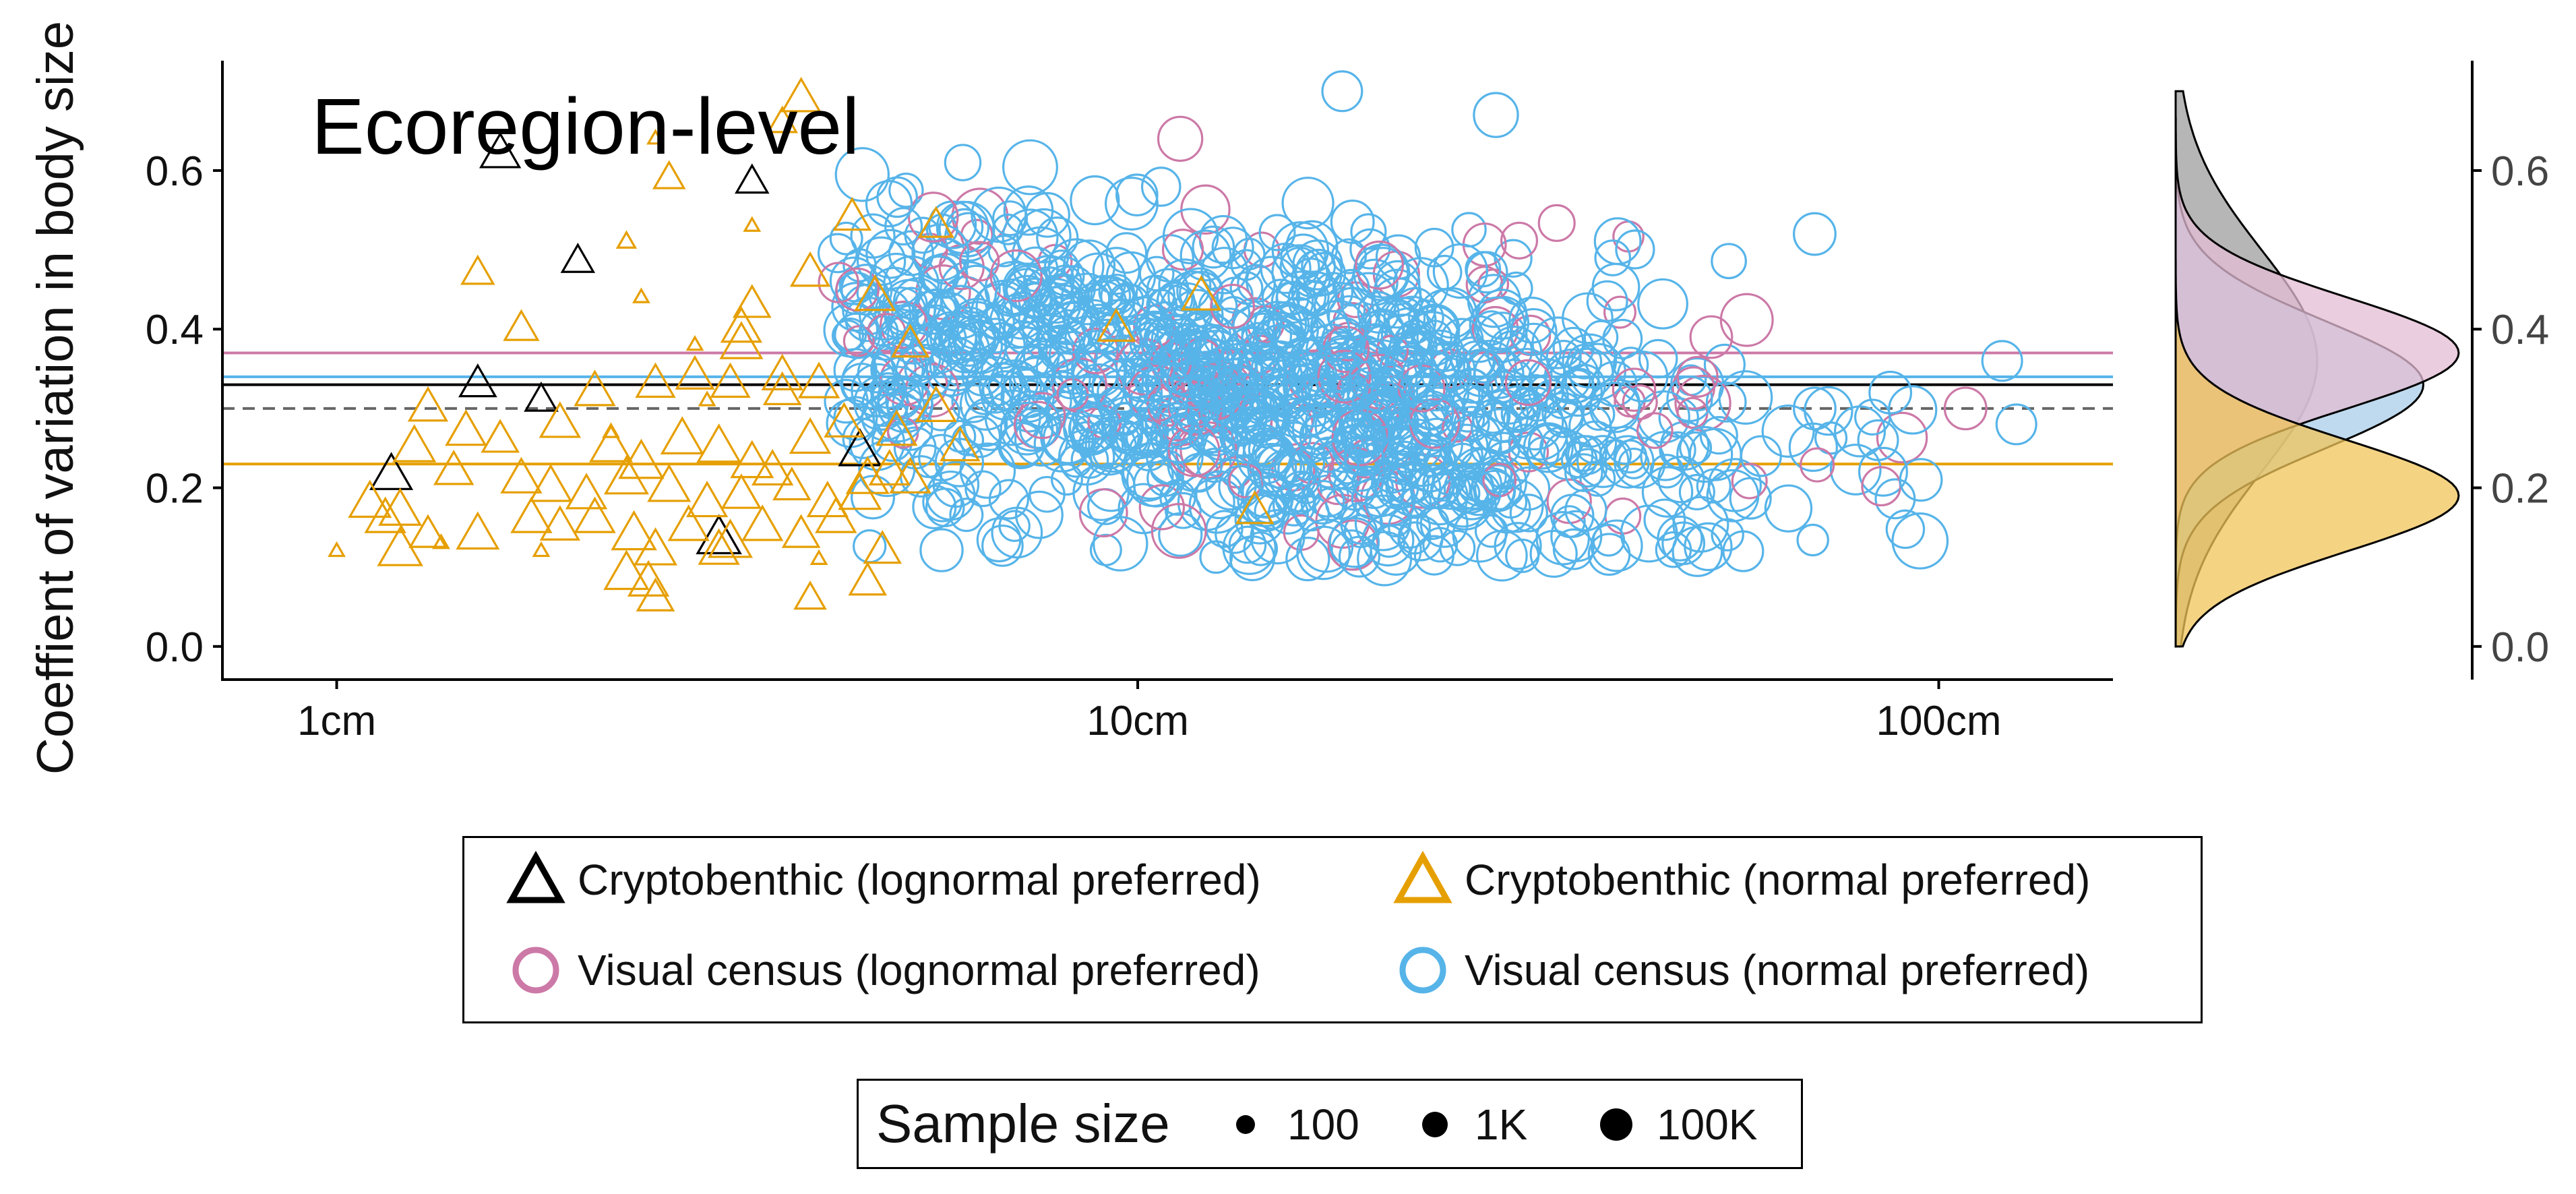 This screenshot has height=1194, width=2576. Describe the element at coordinates (2520, 330) in the screenshot. I see `density-tick-label: 0.4` at that location.